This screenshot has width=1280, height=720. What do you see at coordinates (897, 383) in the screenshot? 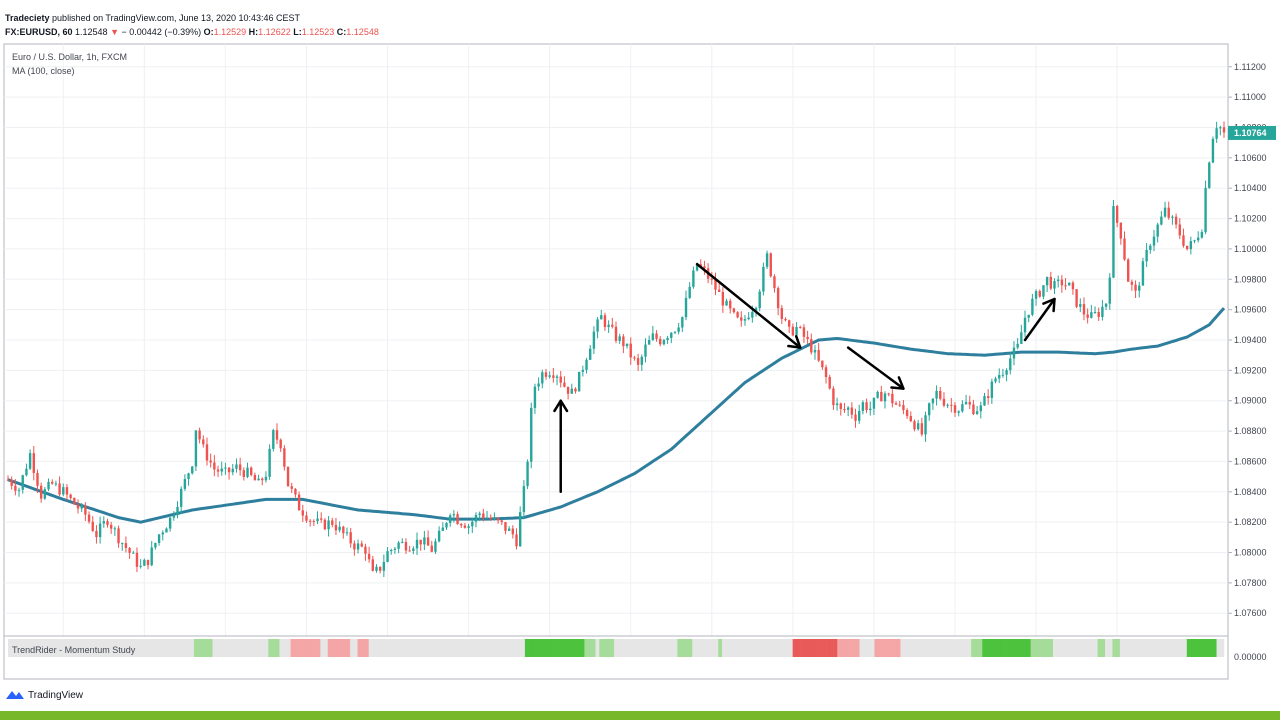
I see `arrow-head` at bounding box center [897, 383].